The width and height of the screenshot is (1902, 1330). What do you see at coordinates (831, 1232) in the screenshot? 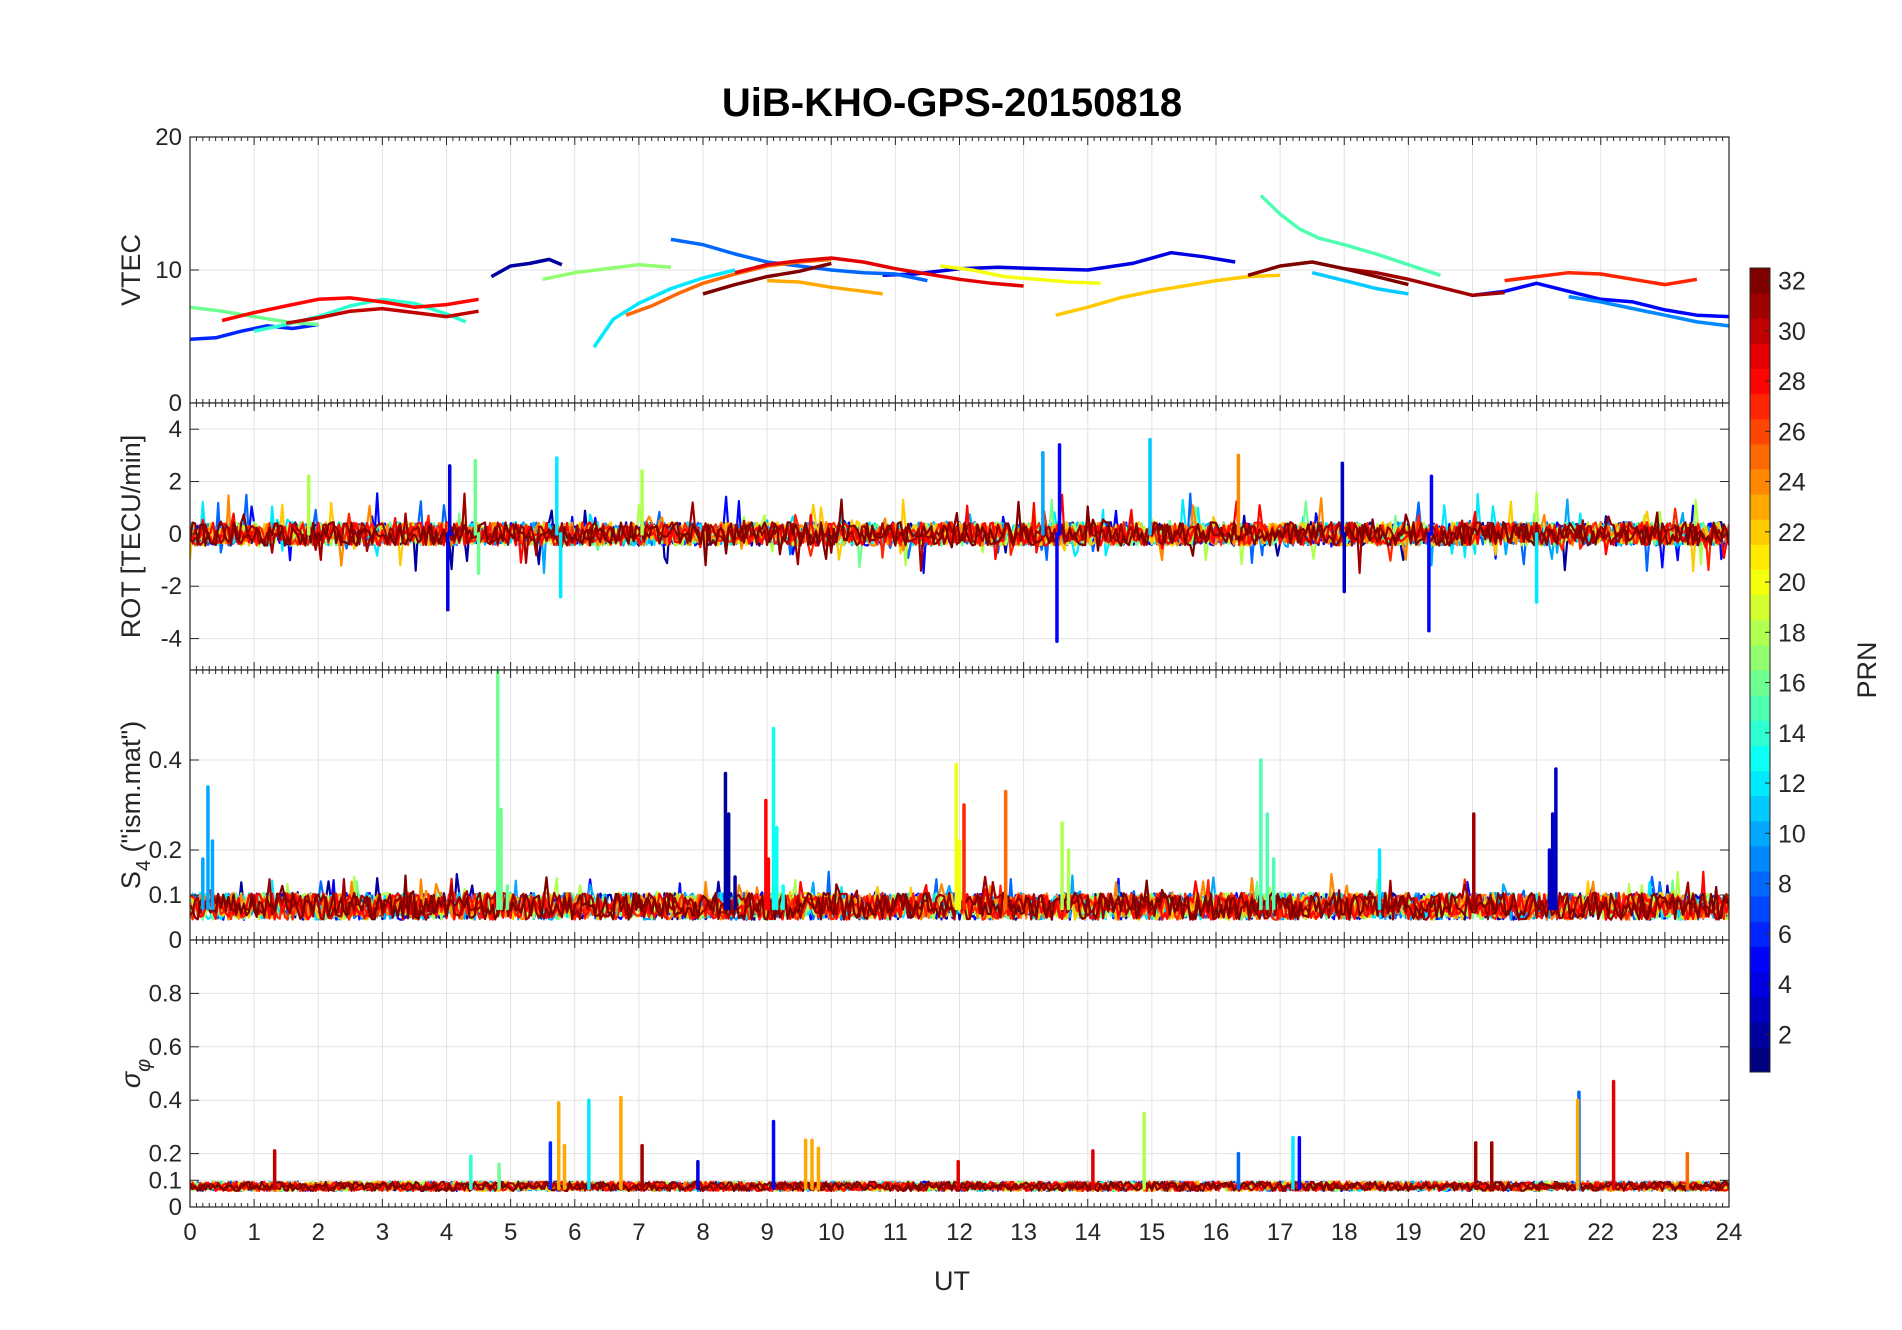
I see `x-tick-label: 10` at bounding box center [831, 1232].